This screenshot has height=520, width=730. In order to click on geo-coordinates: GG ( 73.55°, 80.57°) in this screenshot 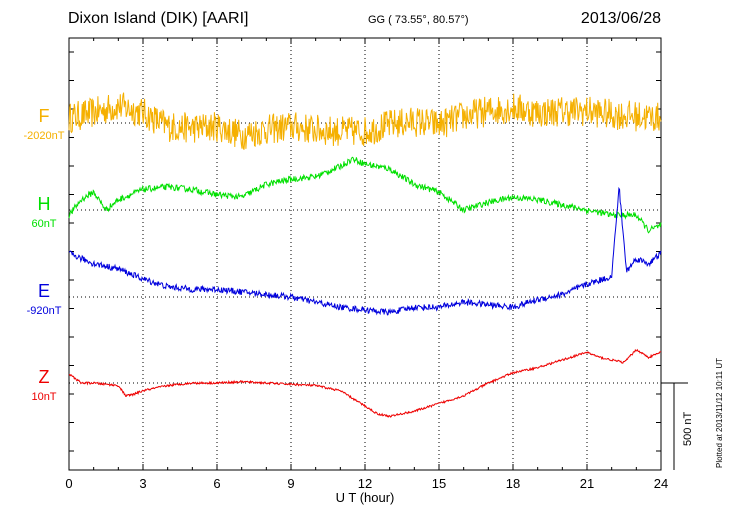, I will do `click(418, 20)`.